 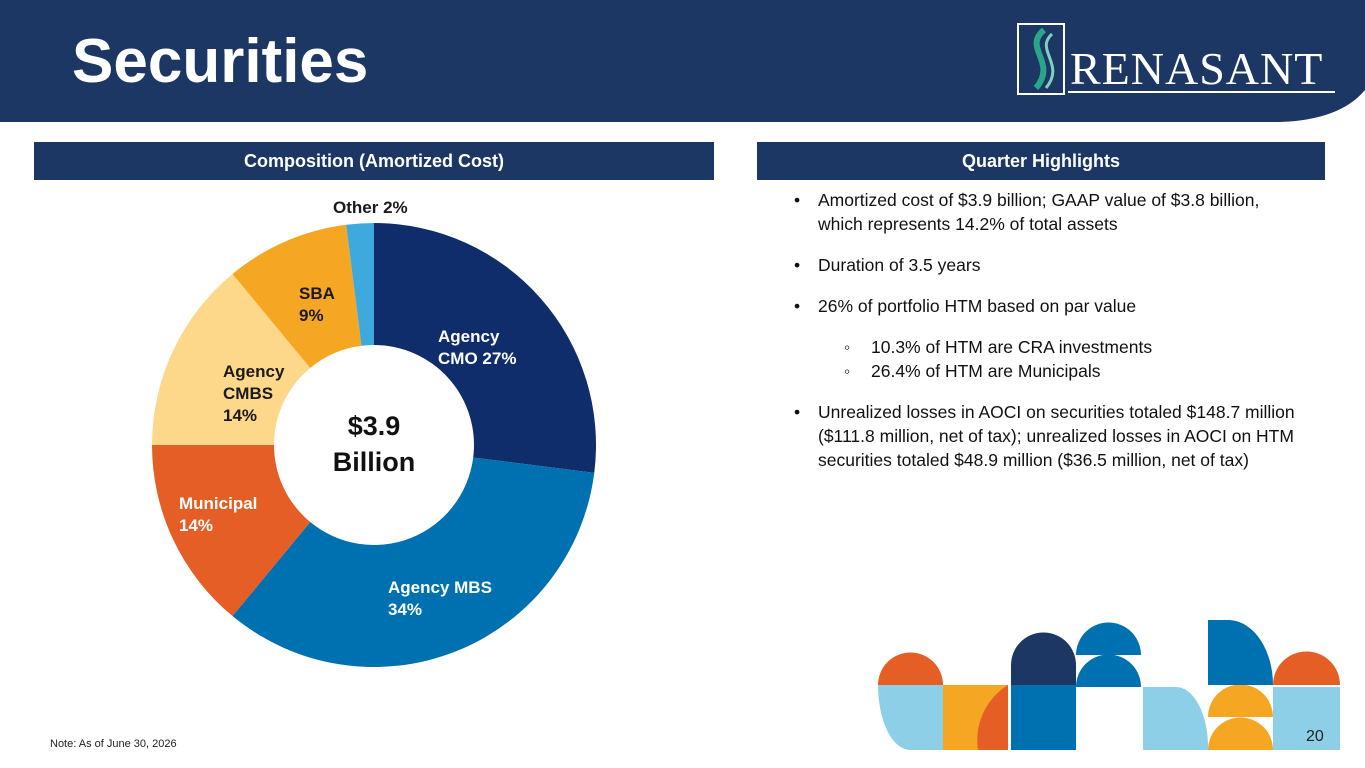 I want to click on category-label: Agency CMO, so click(x=469, y=347).